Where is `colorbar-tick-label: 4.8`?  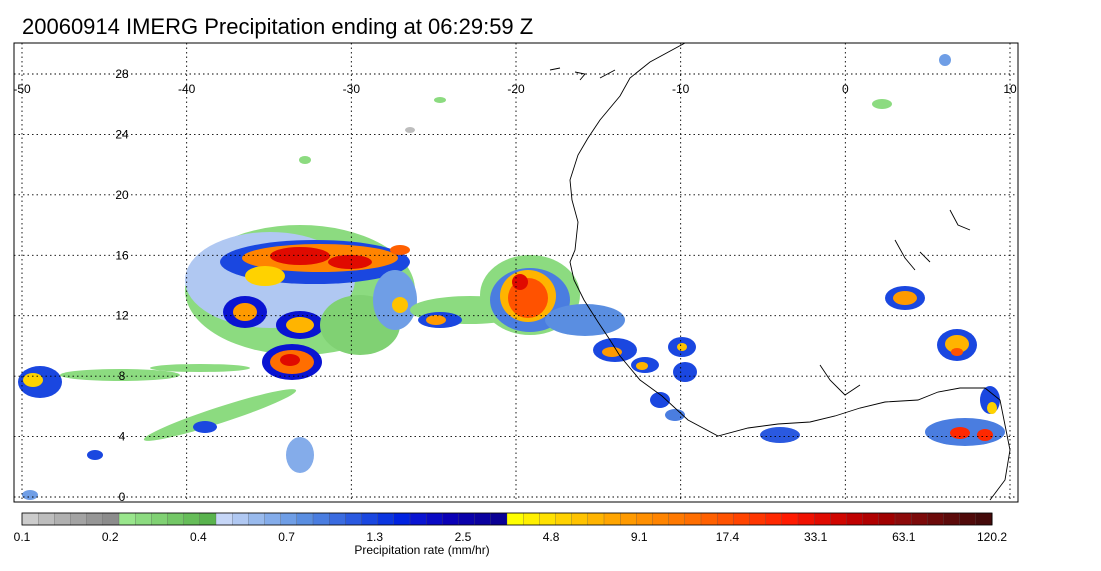 colorbar-tick-label: 4.8 is located at coordinates (551, 537).